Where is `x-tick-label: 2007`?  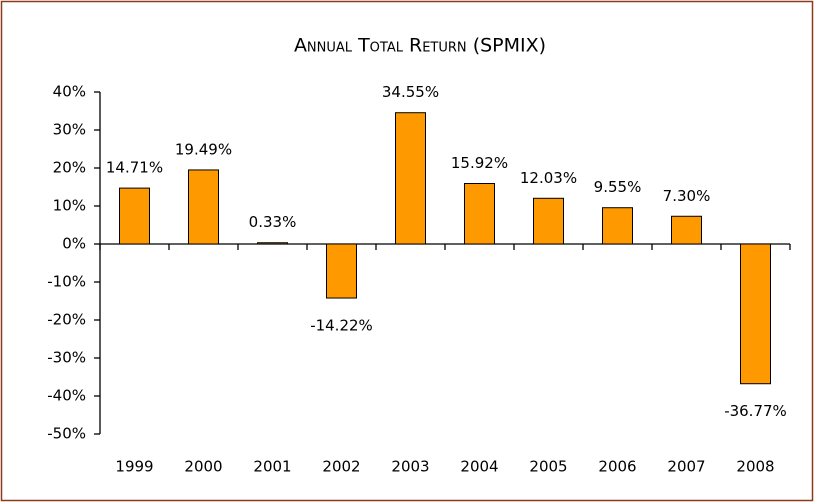 x-tick-label: 2007 is located at coordinates (686, 467).